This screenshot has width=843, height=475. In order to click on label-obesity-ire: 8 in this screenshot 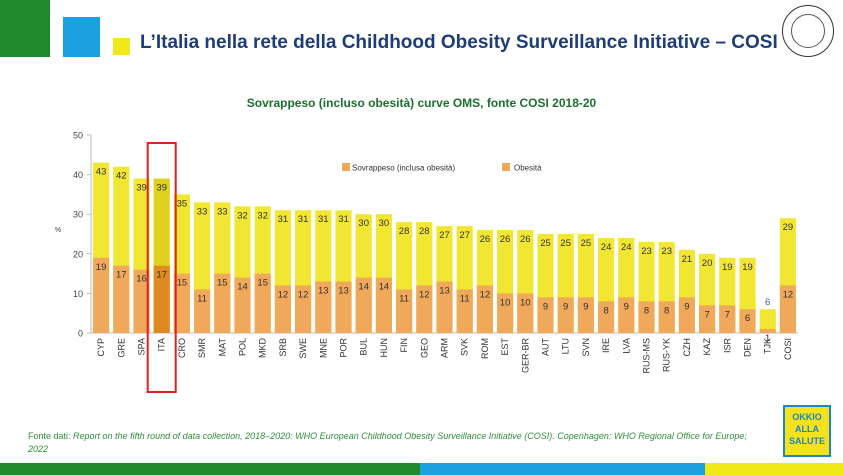, I will do `click(605, 310)`.